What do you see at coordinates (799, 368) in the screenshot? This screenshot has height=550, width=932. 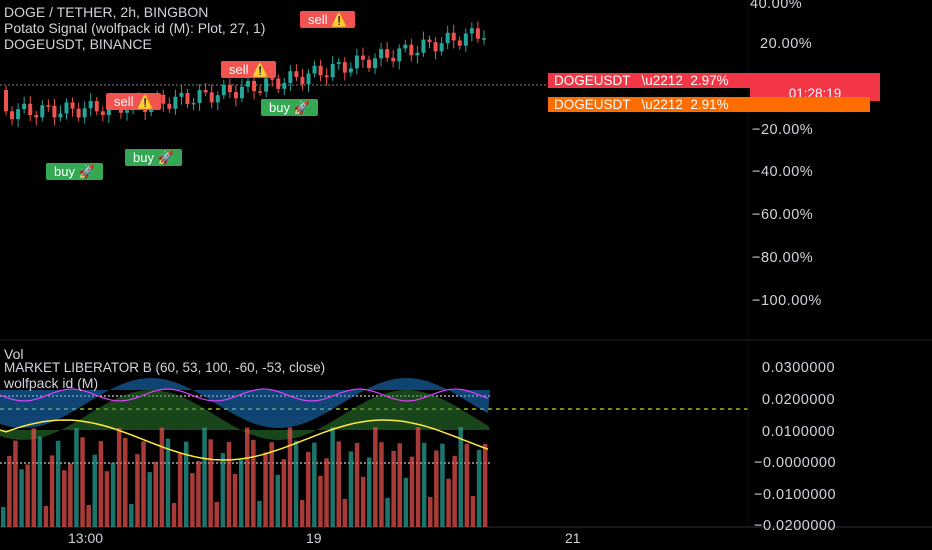 I see `oscillator-axis-label: 0.0300000` at bounding box center [799, 368].